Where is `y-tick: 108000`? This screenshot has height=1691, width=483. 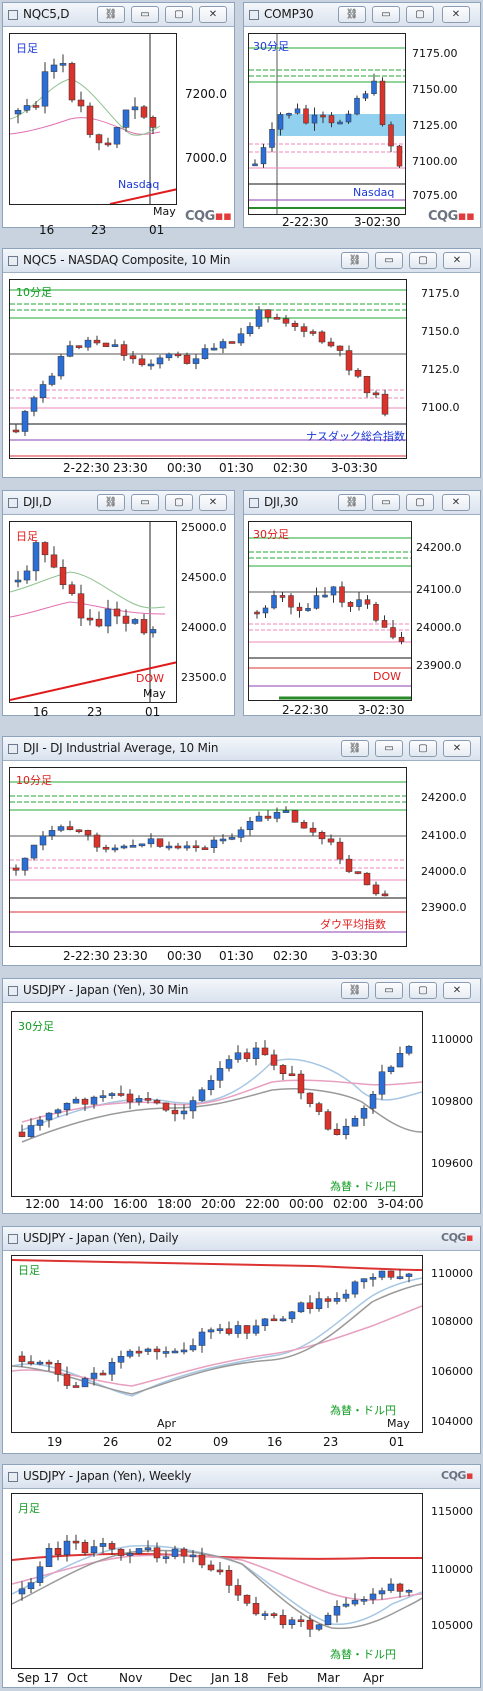 y-tick: 108000 is located at coordinates (452, 1321).